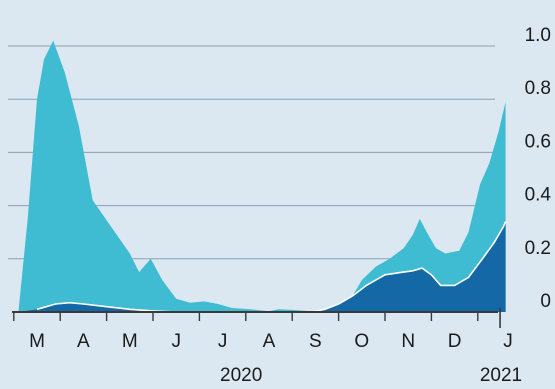 The image size is (555, 389). Describe the element at coordinates (361, 341) in the screenshot. I see `x-tick-label: O` at that location.